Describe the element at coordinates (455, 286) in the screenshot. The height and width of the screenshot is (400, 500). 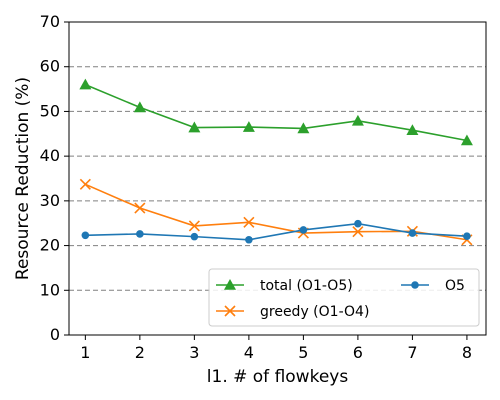
I see `legend-label: O5` at that location.